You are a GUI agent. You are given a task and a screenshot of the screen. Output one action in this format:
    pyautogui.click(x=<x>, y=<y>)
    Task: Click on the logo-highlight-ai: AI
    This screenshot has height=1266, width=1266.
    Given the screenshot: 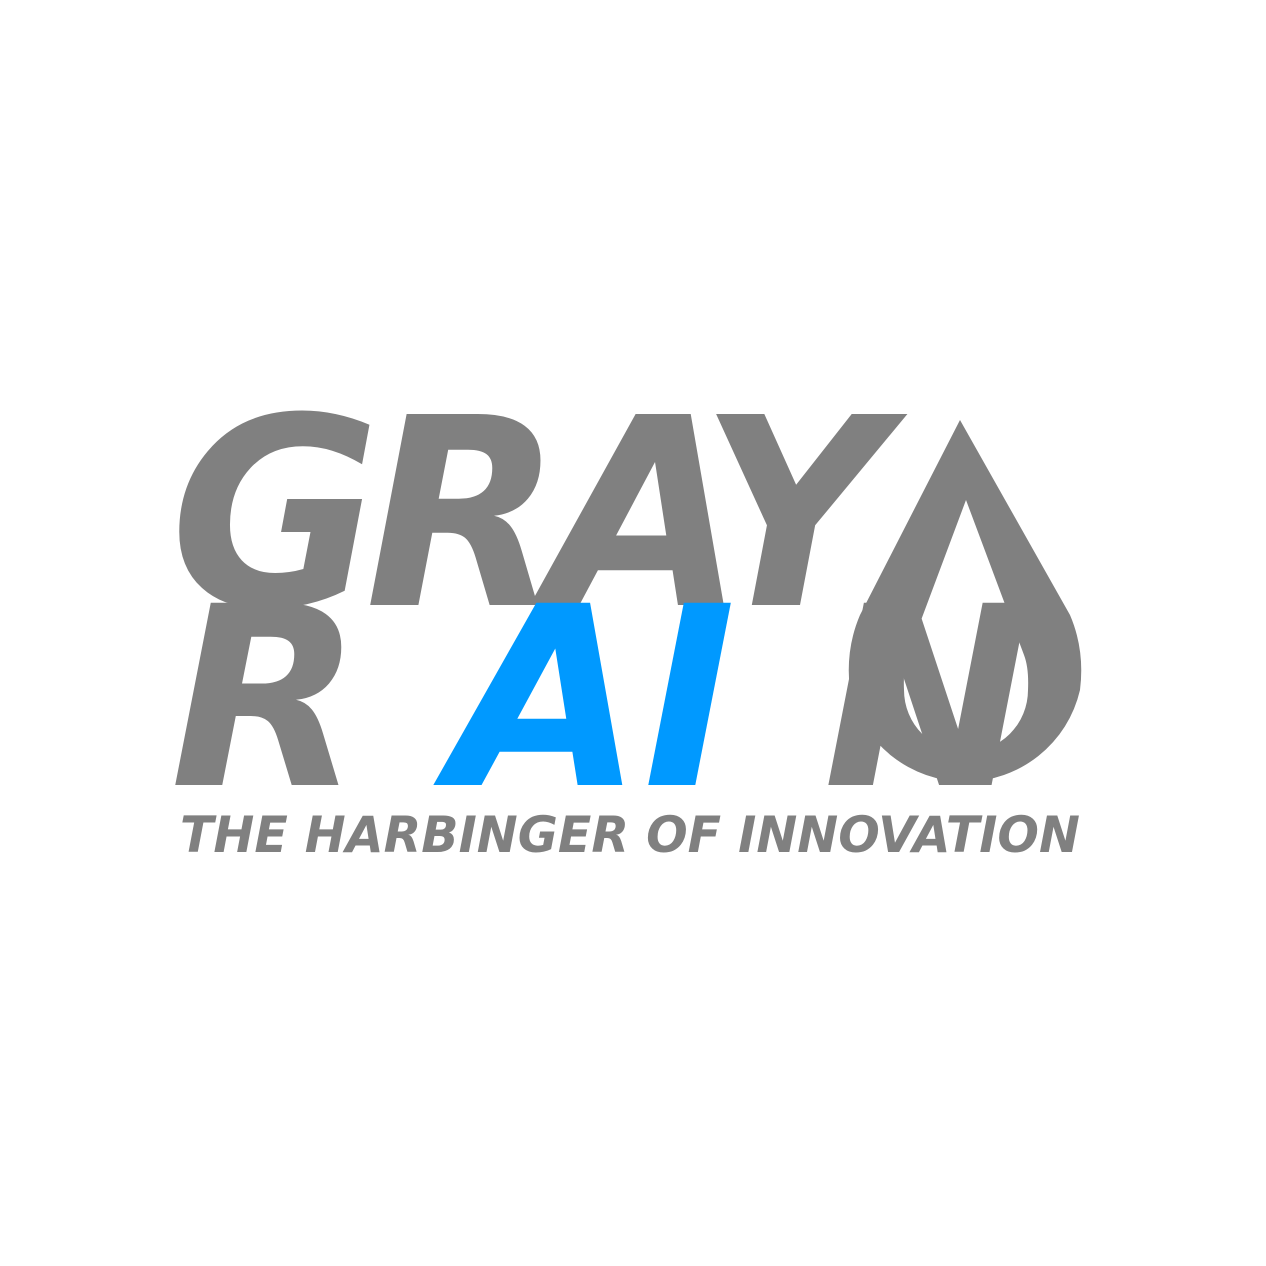 What is the action you would take?
    pyautogui.click(x=585, y=698)
    